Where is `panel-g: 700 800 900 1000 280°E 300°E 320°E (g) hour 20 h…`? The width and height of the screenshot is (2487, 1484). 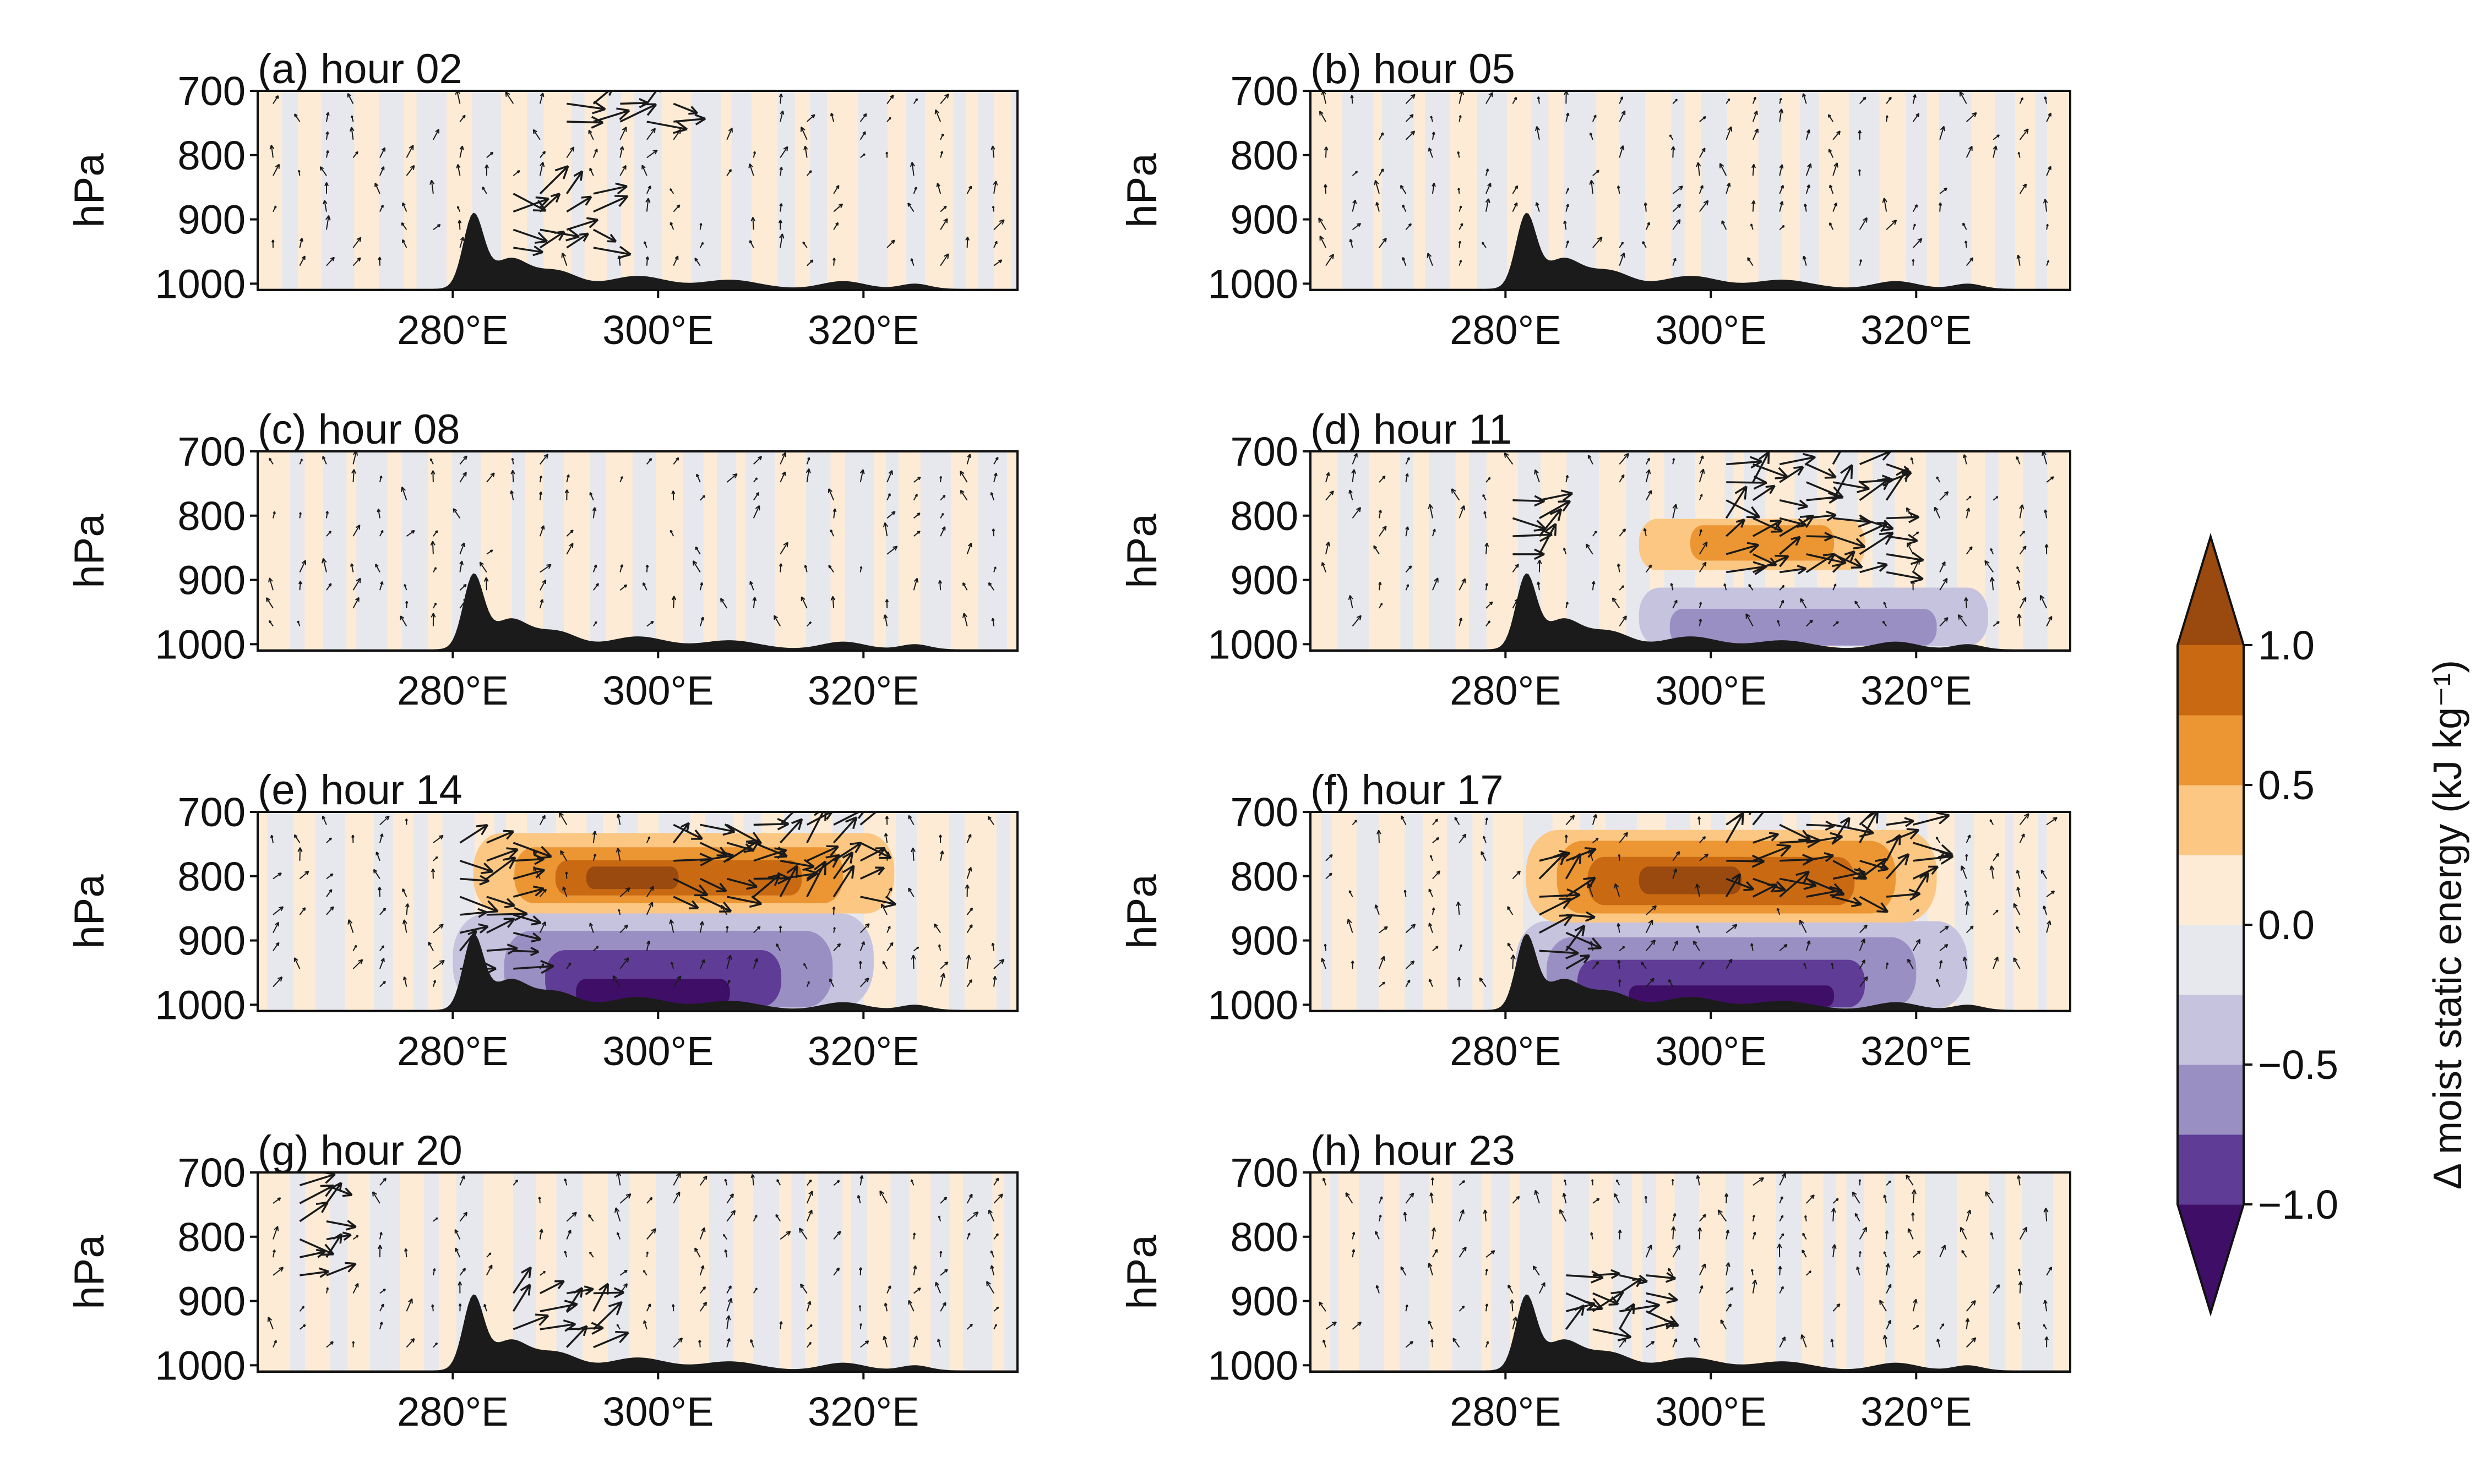 panel-g: 700 800 900 1000 280°E 300°E 320°E (g) hour 20 h… is located at coordinates (542, 1280).